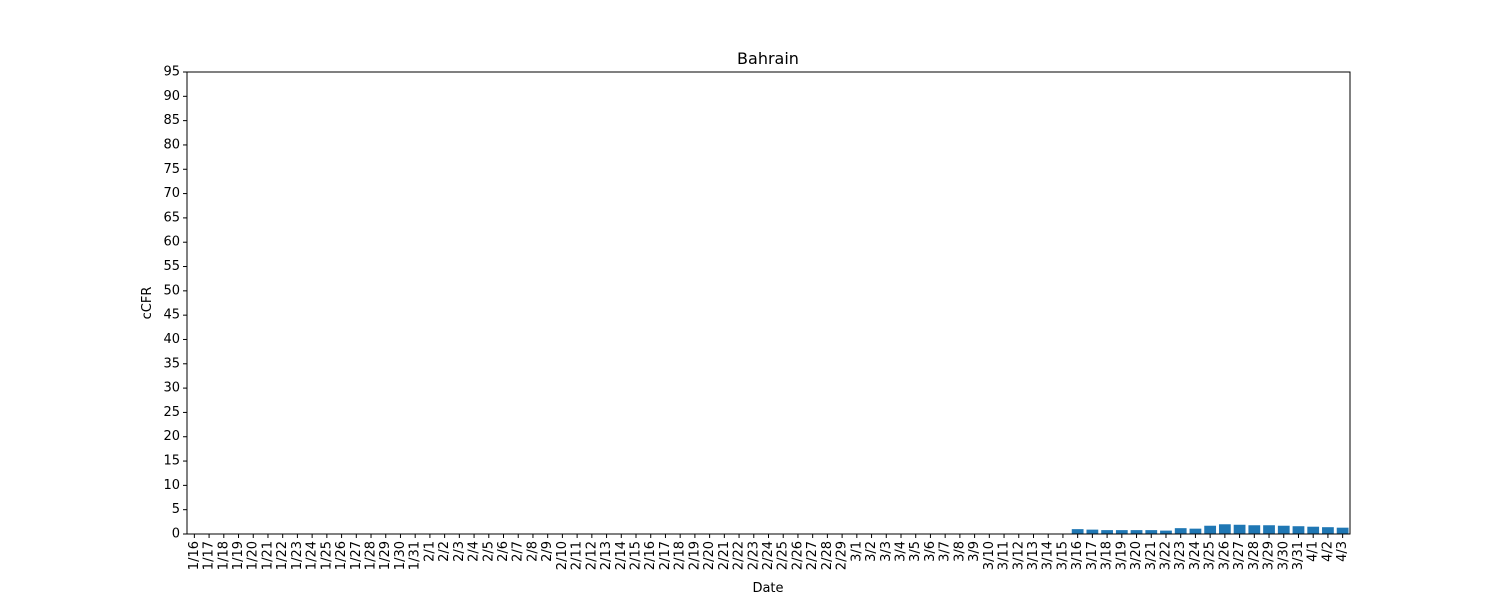  What do you see at coordinates (176, 509) in the screenshot?
I see `y-tick-label: 5` at bounding box center [176, 509].